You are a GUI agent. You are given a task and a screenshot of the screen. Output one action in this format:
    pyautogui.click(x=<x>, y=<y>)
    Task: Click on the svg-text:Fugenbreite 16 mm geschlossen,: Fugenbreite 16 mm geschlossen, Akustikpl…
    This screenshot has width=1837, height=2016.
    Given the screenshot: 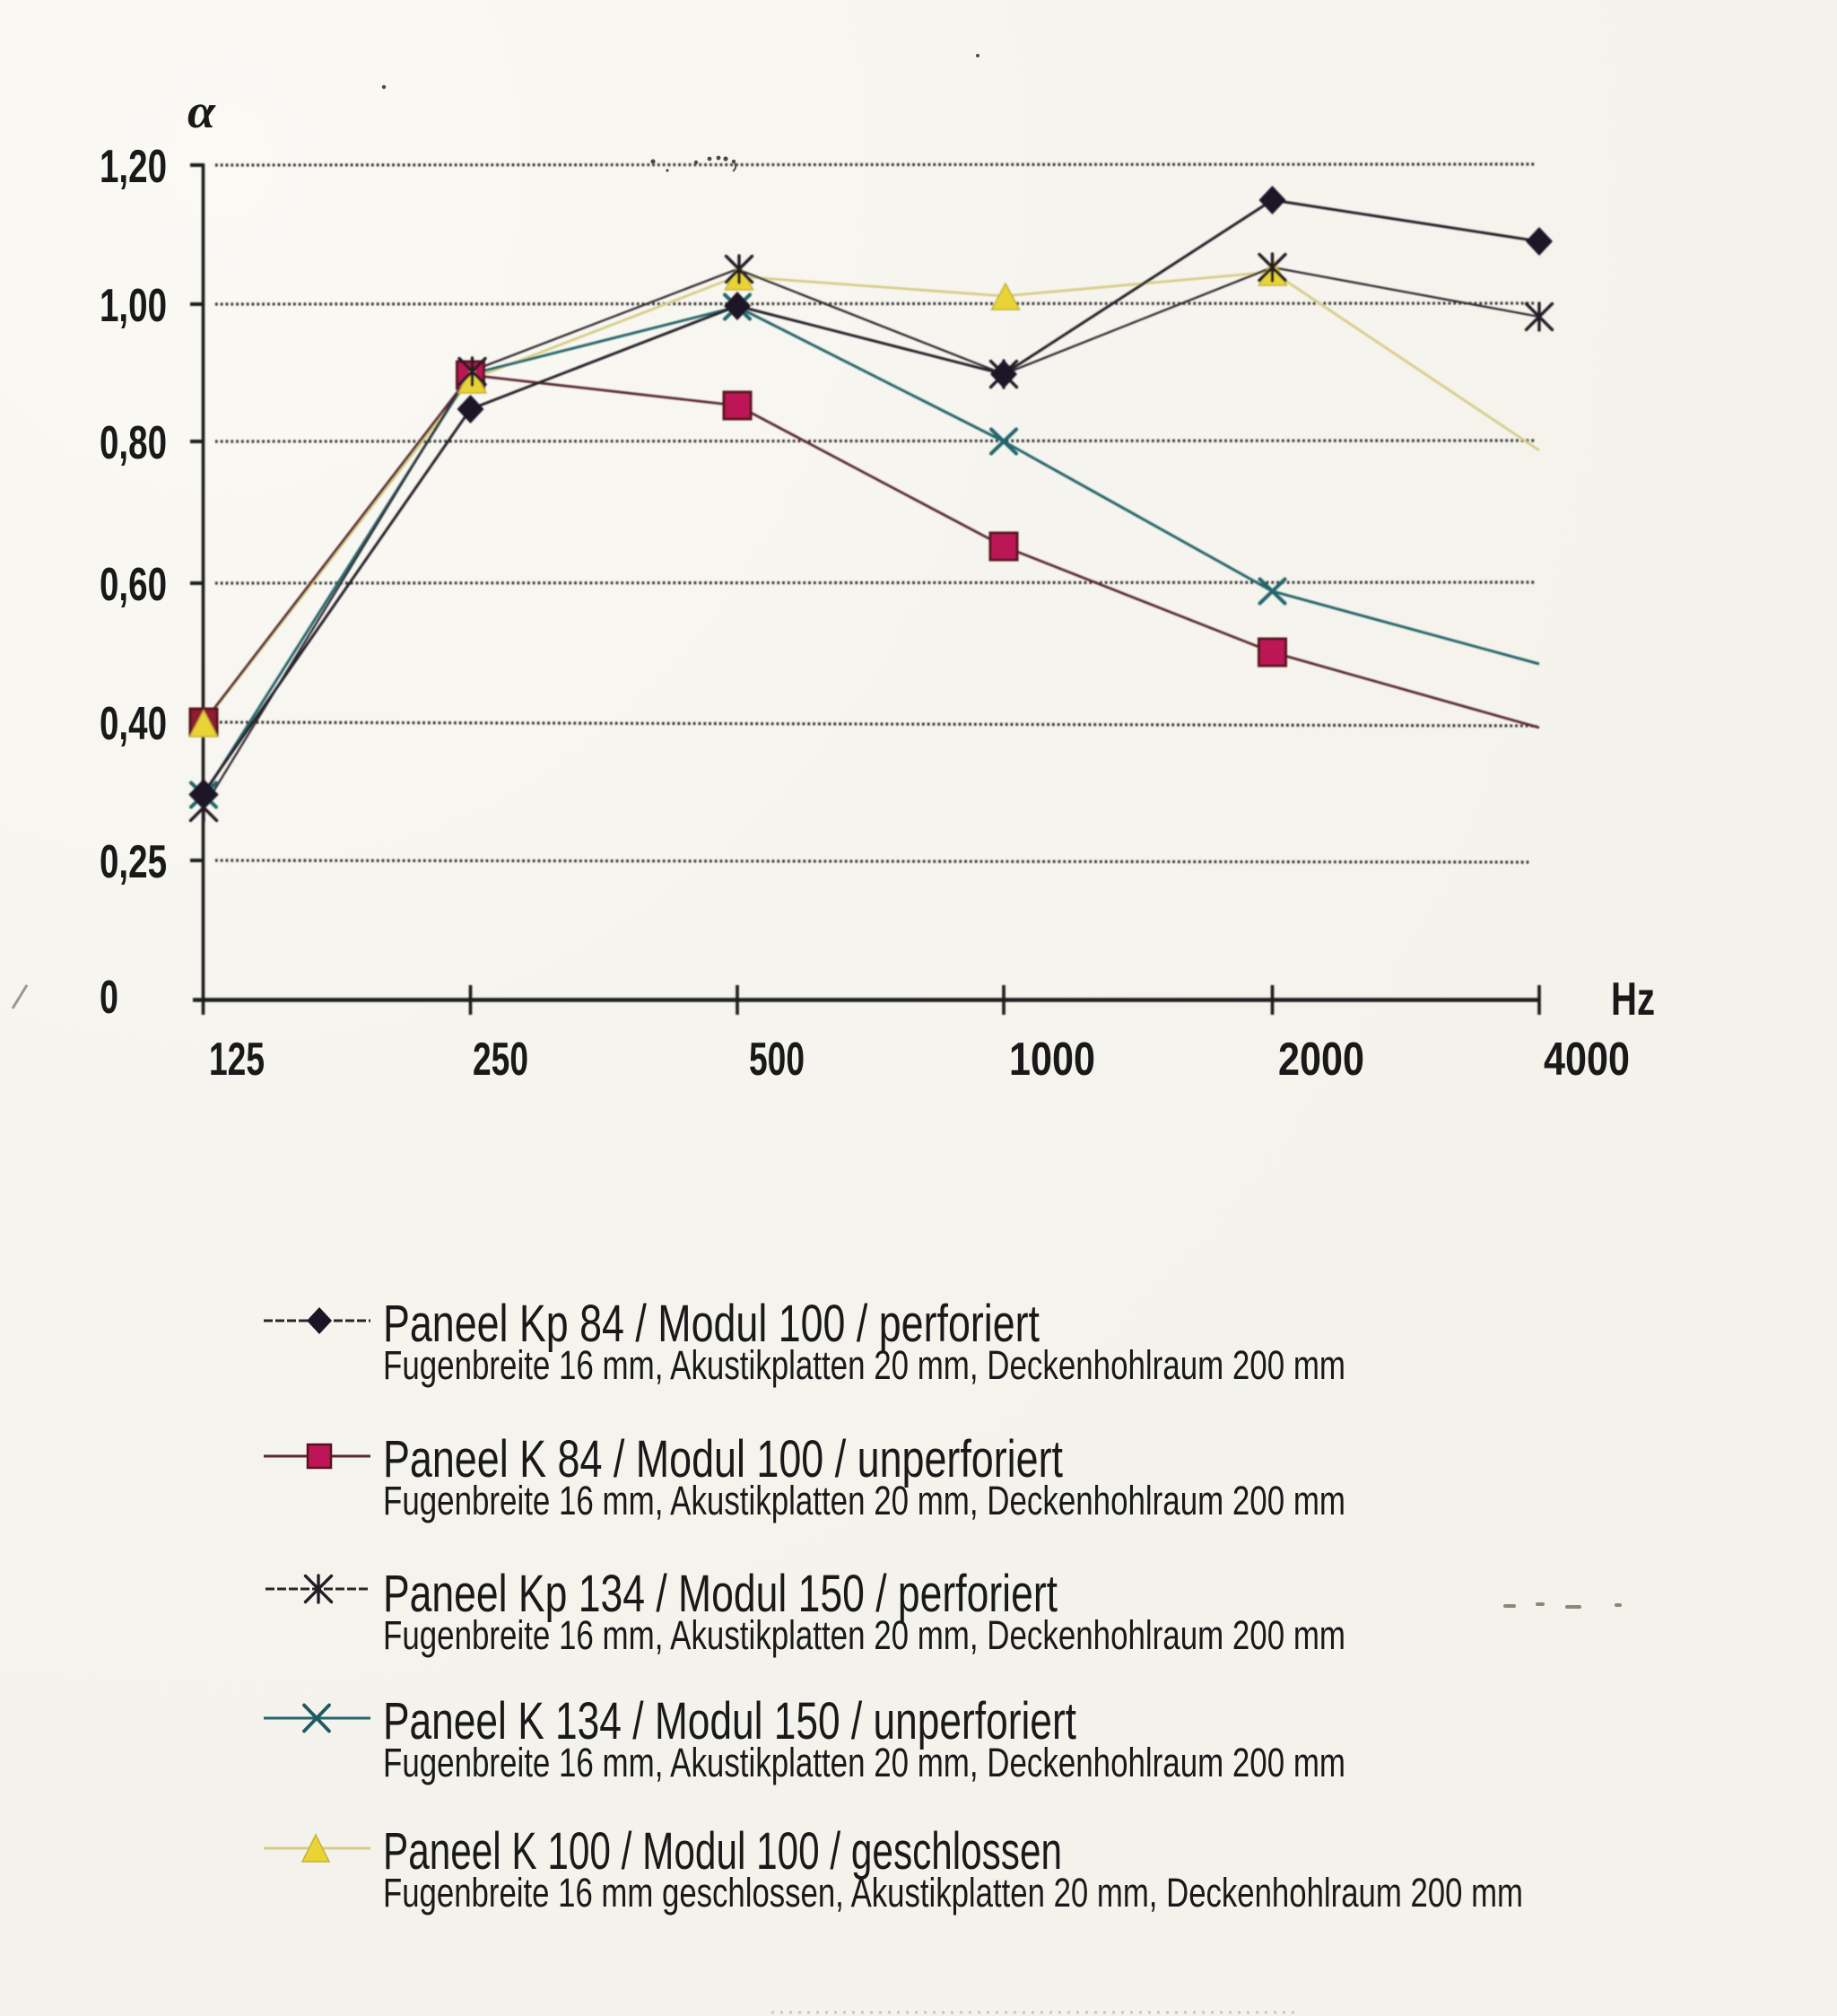 What is the action you would take?
    pyautogui.click(x=953, y=1893)
    